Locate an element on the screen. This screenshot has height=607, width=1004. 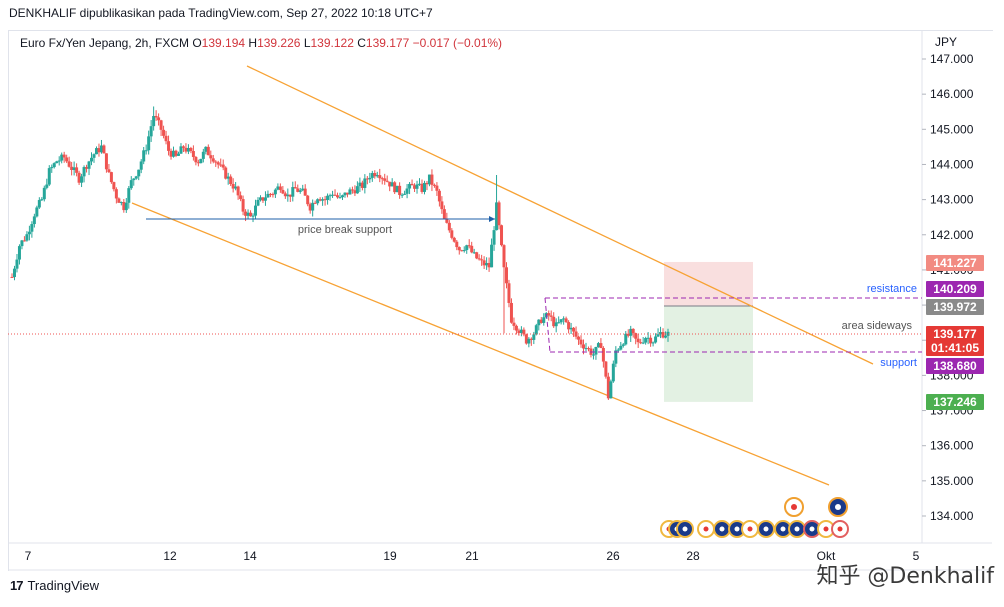
tradingview-logo: 17 TradingView is located at coordinates (54, 585).